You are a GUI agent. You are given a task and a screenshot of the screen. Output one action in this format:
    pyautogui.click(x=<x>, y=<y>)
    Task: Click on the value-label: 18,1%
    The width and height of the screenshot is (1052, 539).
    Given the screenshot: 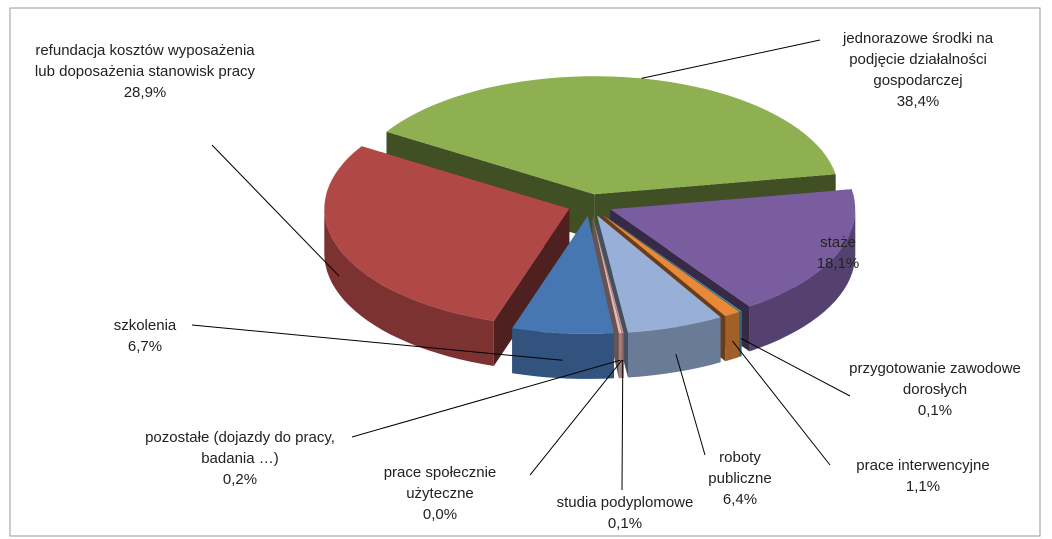 What is the action you would take?
    pyautogui.click(x=838, y=263)
    